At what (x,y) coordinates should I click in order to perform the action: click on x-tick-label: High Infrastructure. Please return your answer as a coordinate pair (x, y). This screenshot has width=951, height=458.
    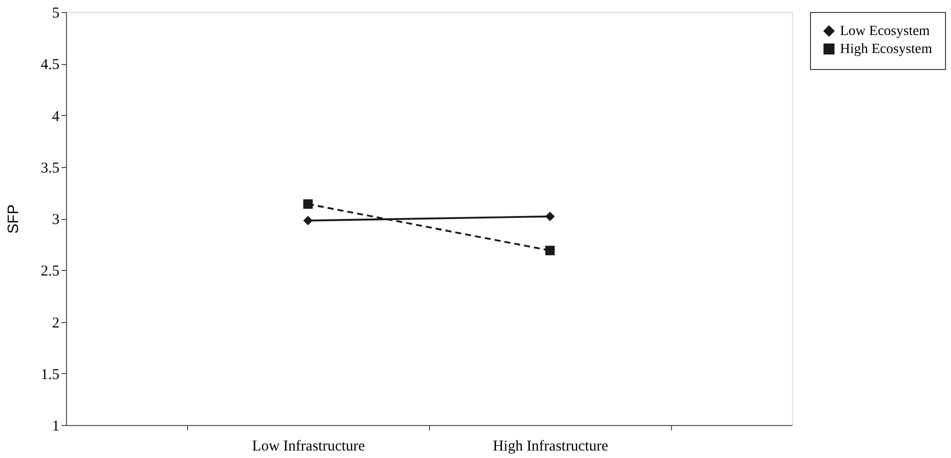
    Looking at the image, I should click on (550, 446).